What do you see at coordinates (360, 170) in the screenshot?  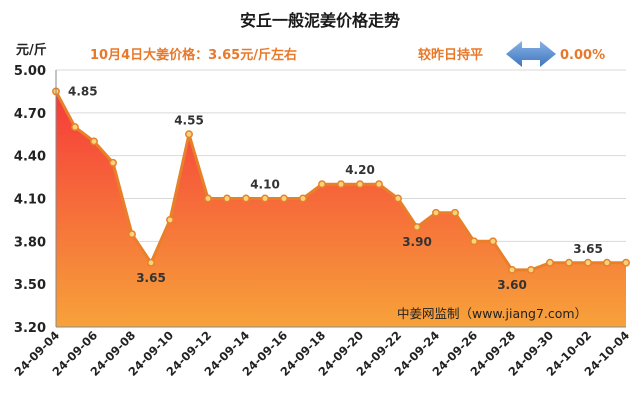 I see `data-label: 4.20` at bounding box center [360, 170].